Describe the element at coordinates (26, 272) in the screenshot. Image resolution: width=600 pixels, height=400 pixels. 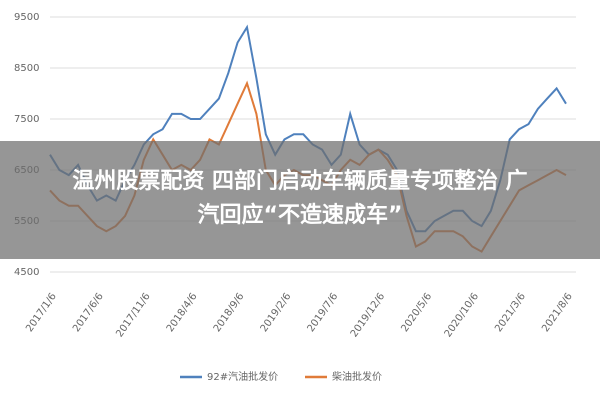
I see `y-tick-label: 4500` at that location.